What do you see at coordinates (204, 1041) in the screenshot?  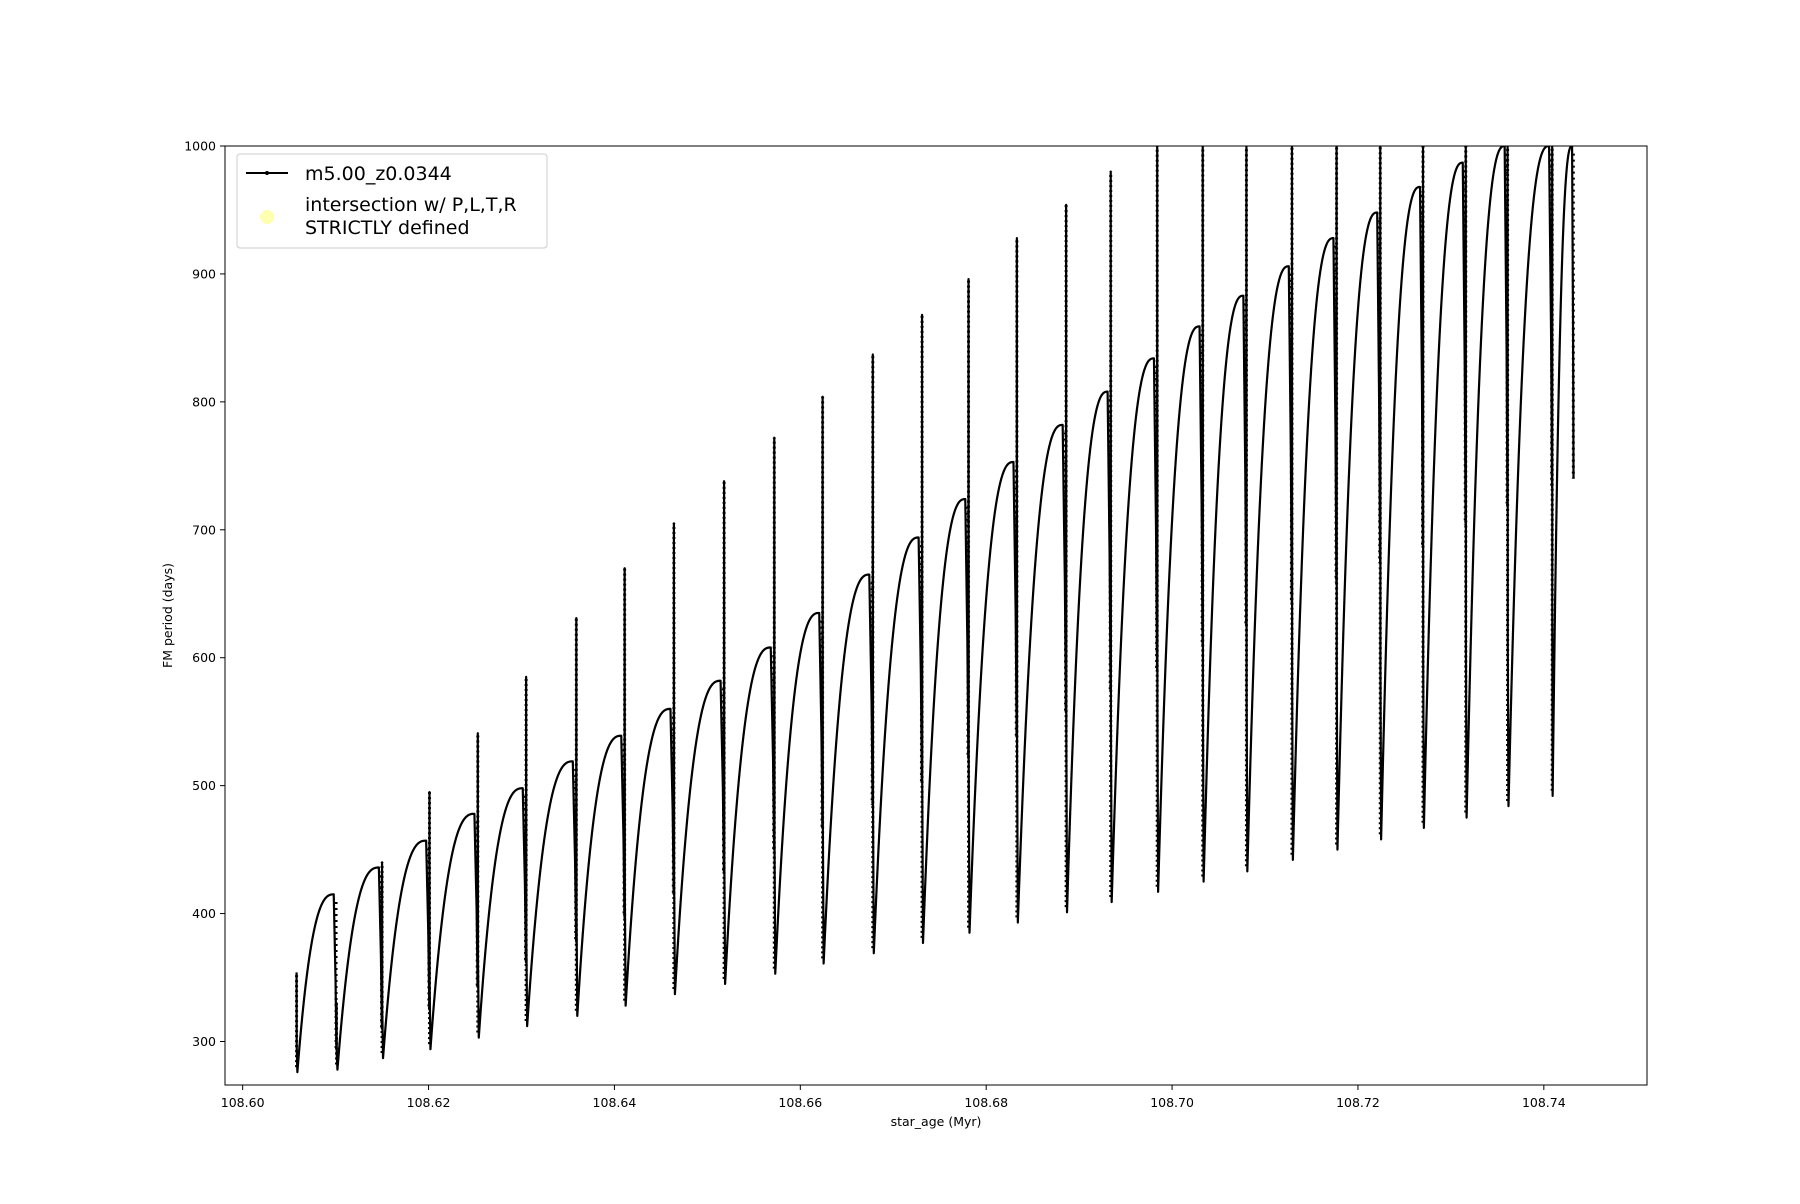 I see `y-tick-label: 300` at bounding box center [204, 1041].